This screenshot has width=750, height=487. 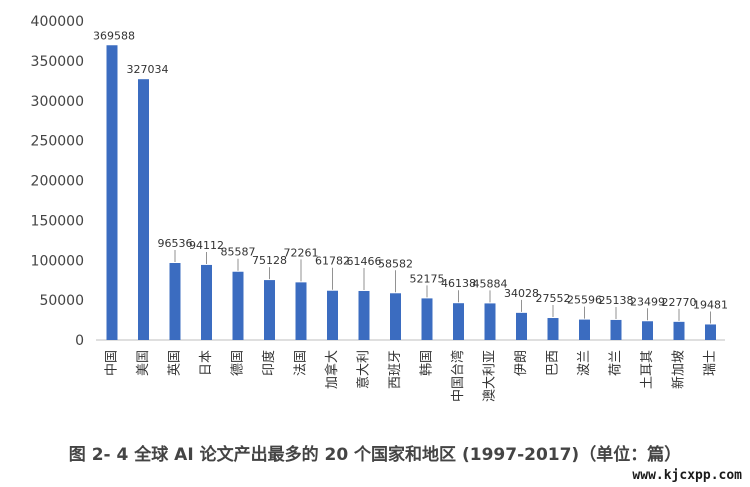 I want to click on category-label: 瑞士, so click(x=710, y=363).